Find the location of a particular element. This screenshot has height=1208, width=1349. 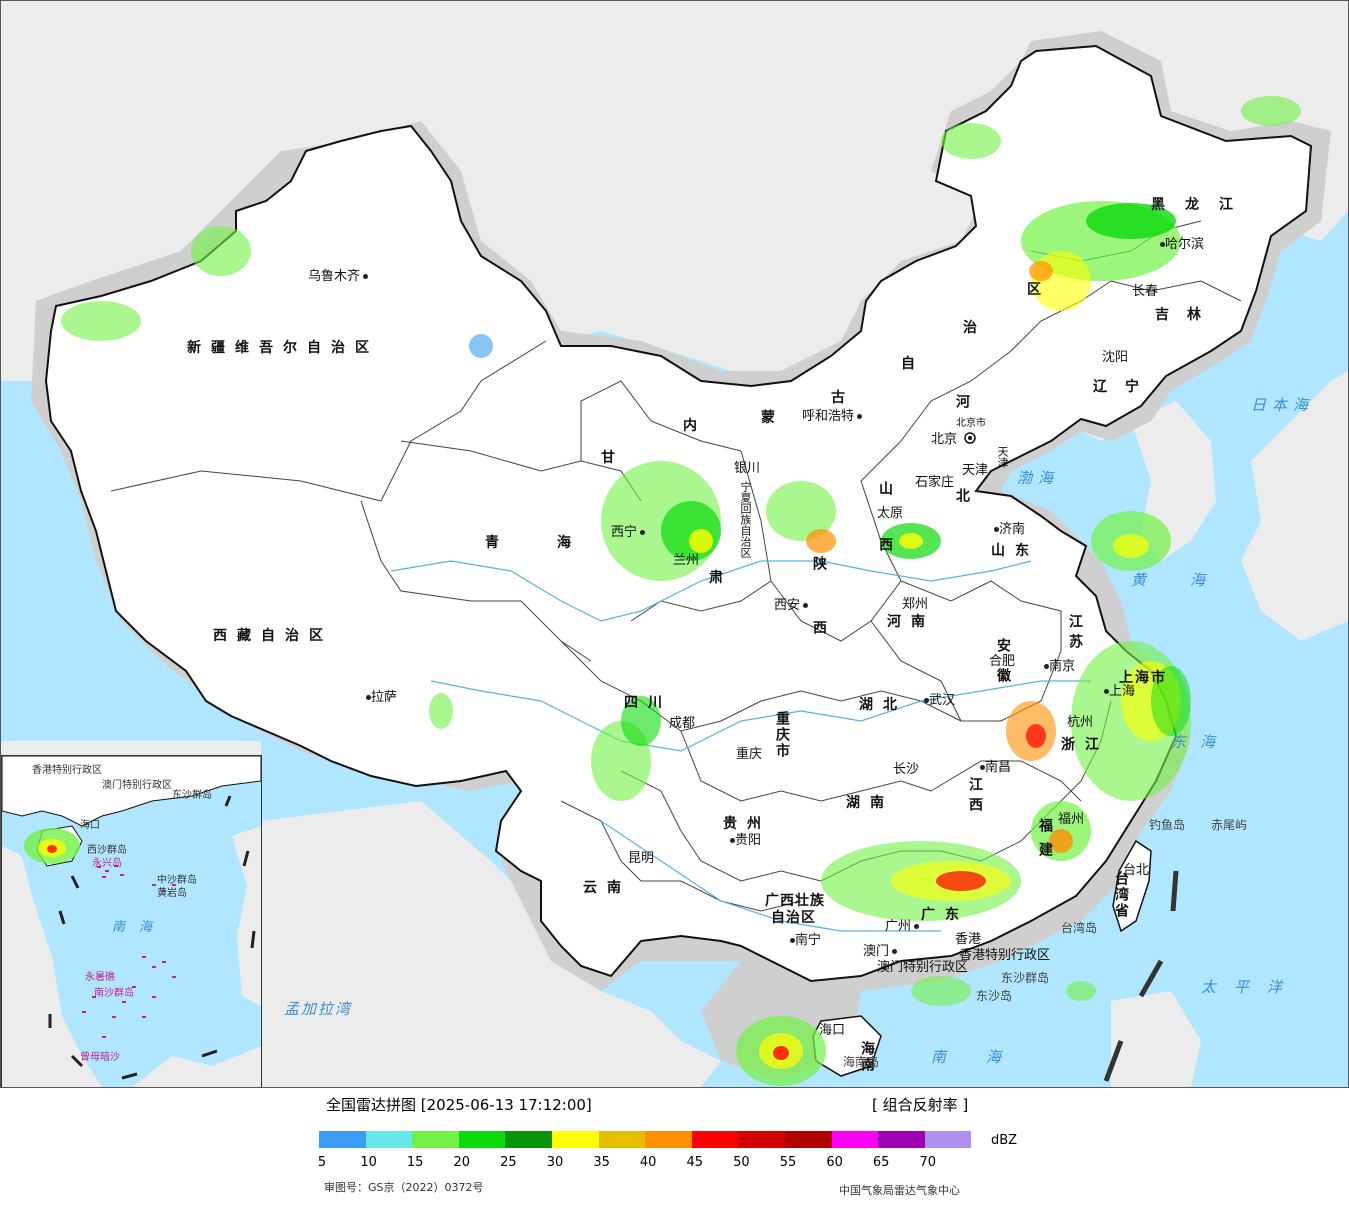

inset-label-dongsha: 东沙群岛 is located at coordinates (192, 795).